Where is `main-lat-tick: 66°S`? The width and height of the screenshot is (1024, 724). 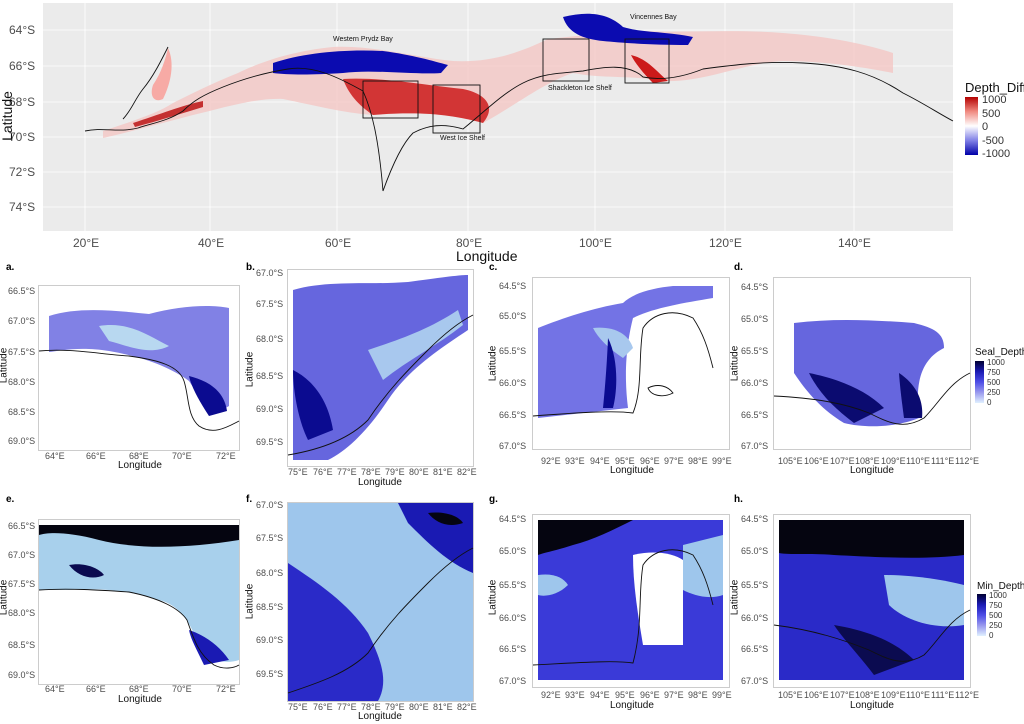
main-lat-tick: 66°S is located at coordinates (22, 66).